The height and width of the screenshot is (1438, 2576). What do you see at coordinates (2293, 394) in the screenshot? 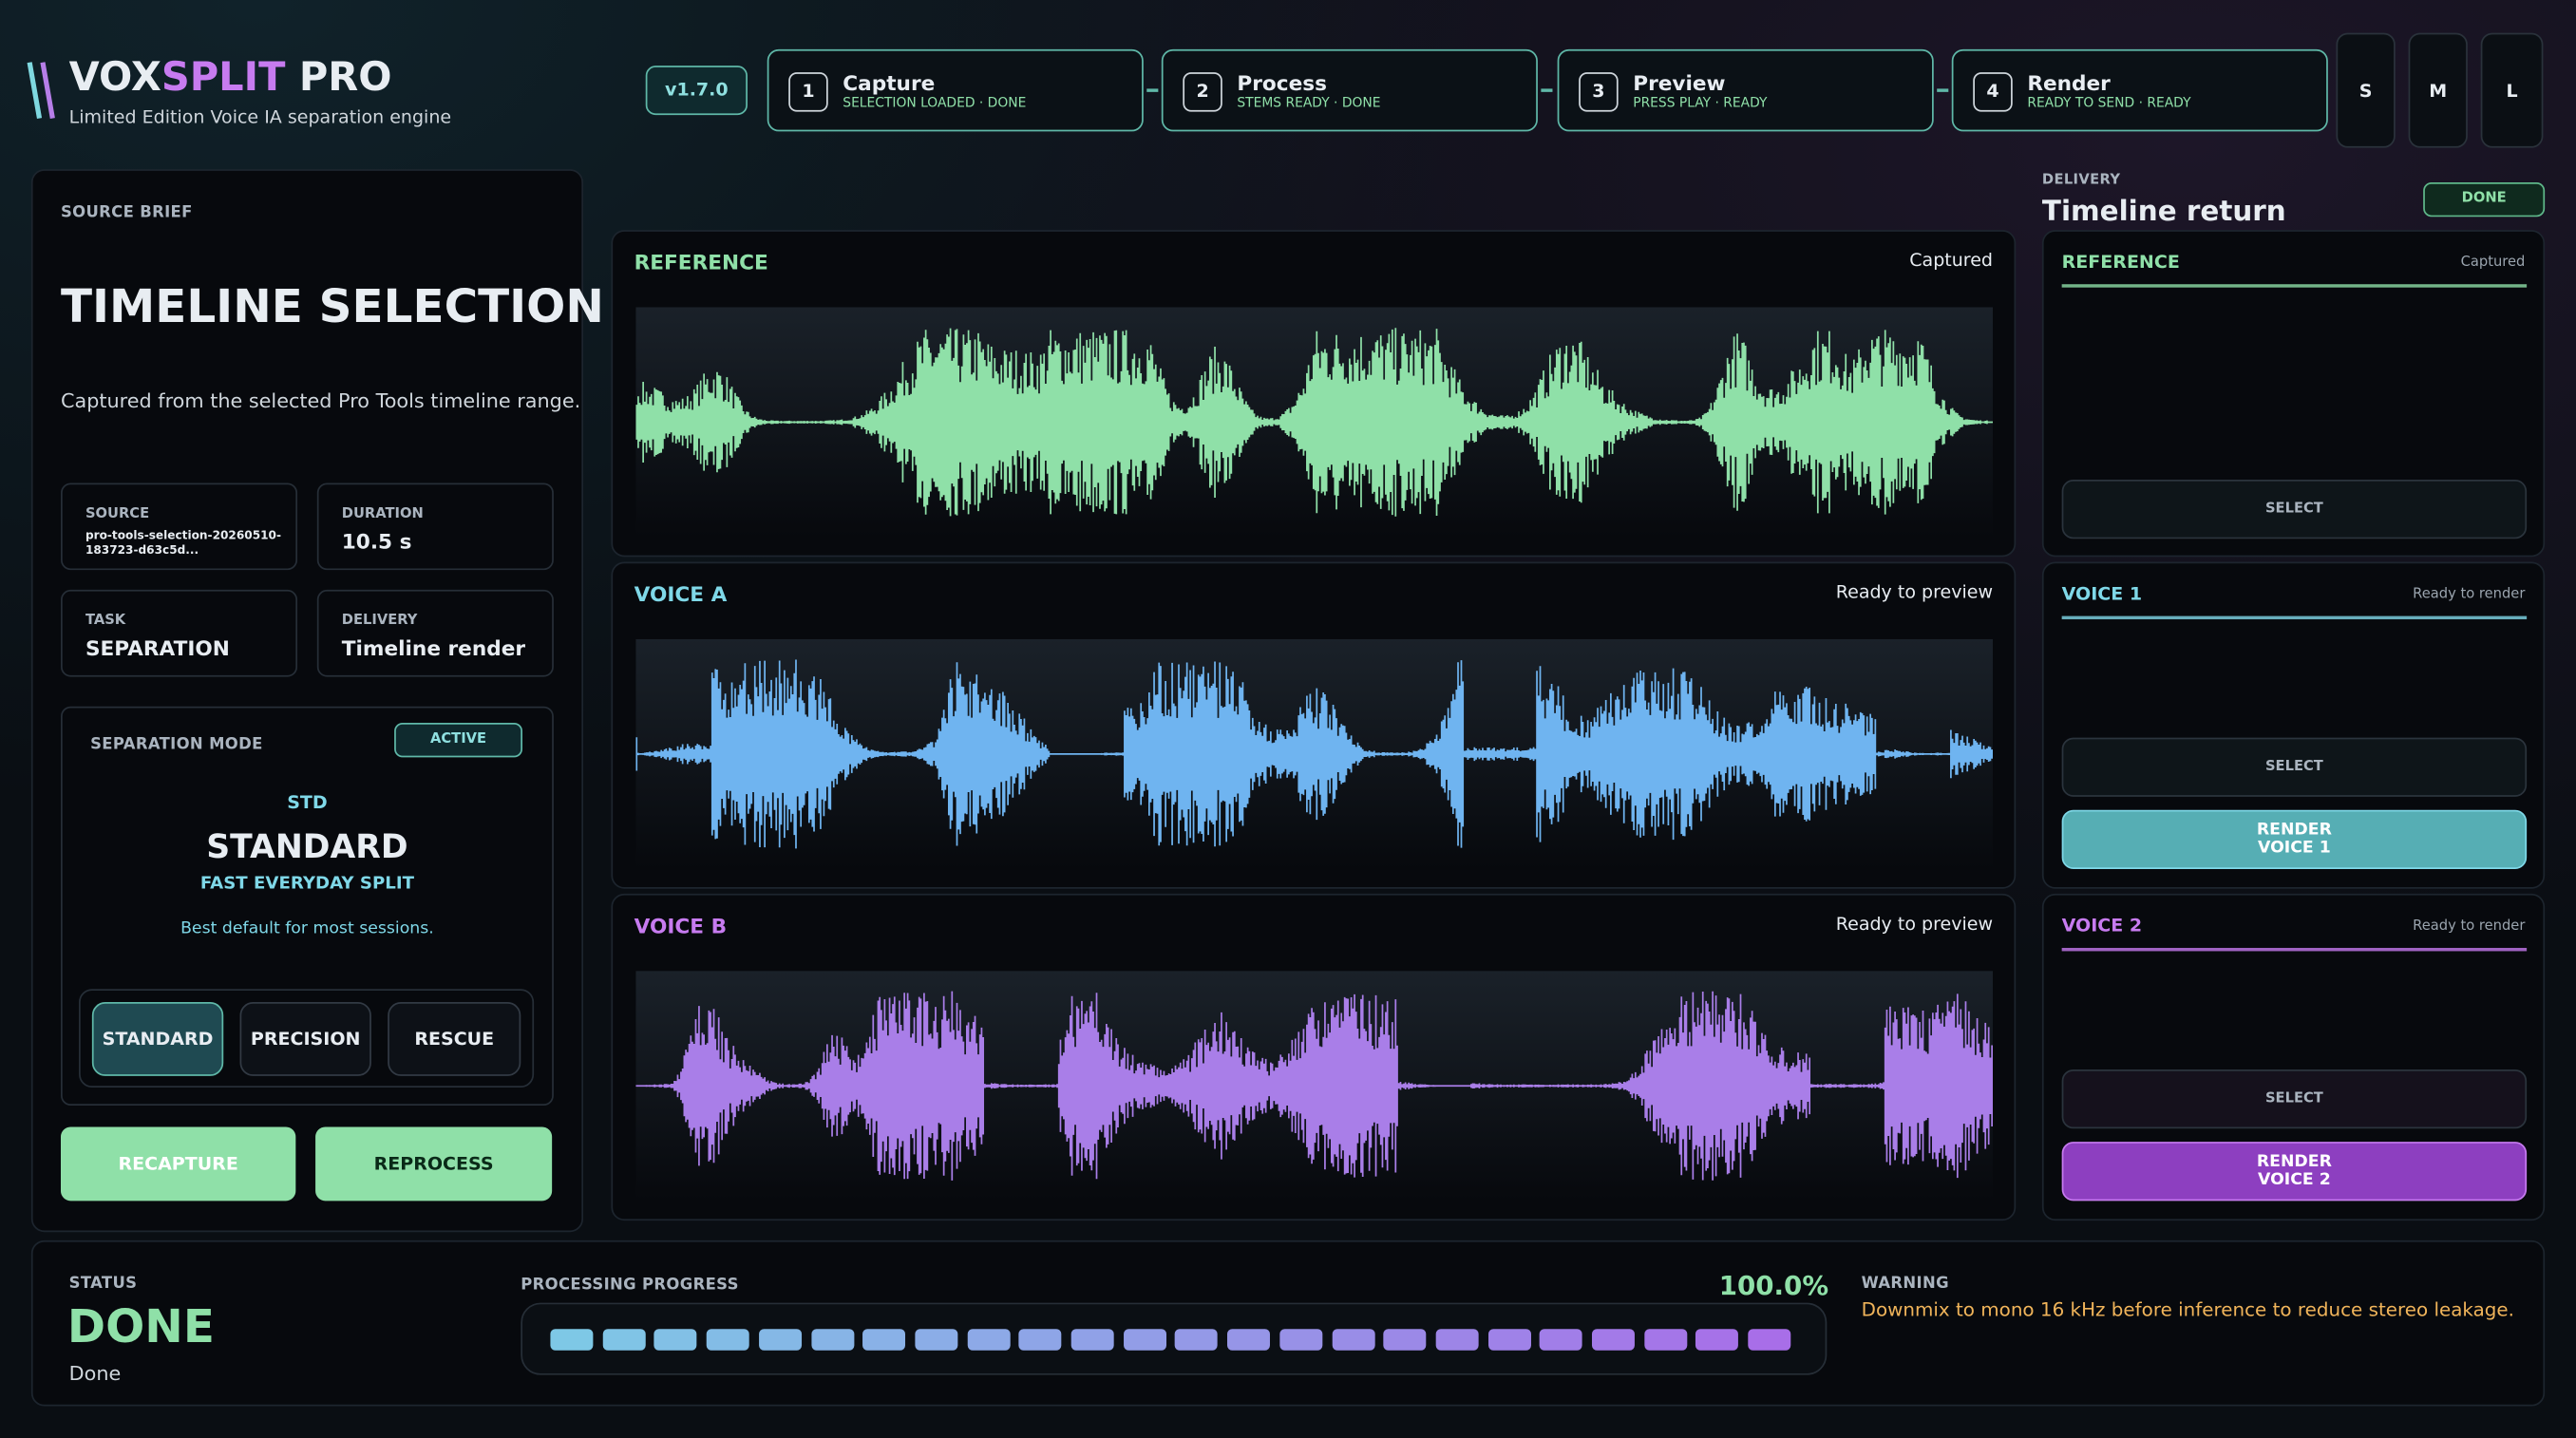
I see `track-card: REFERENCE Captured SELECT` at bounding box center [2293, 394].